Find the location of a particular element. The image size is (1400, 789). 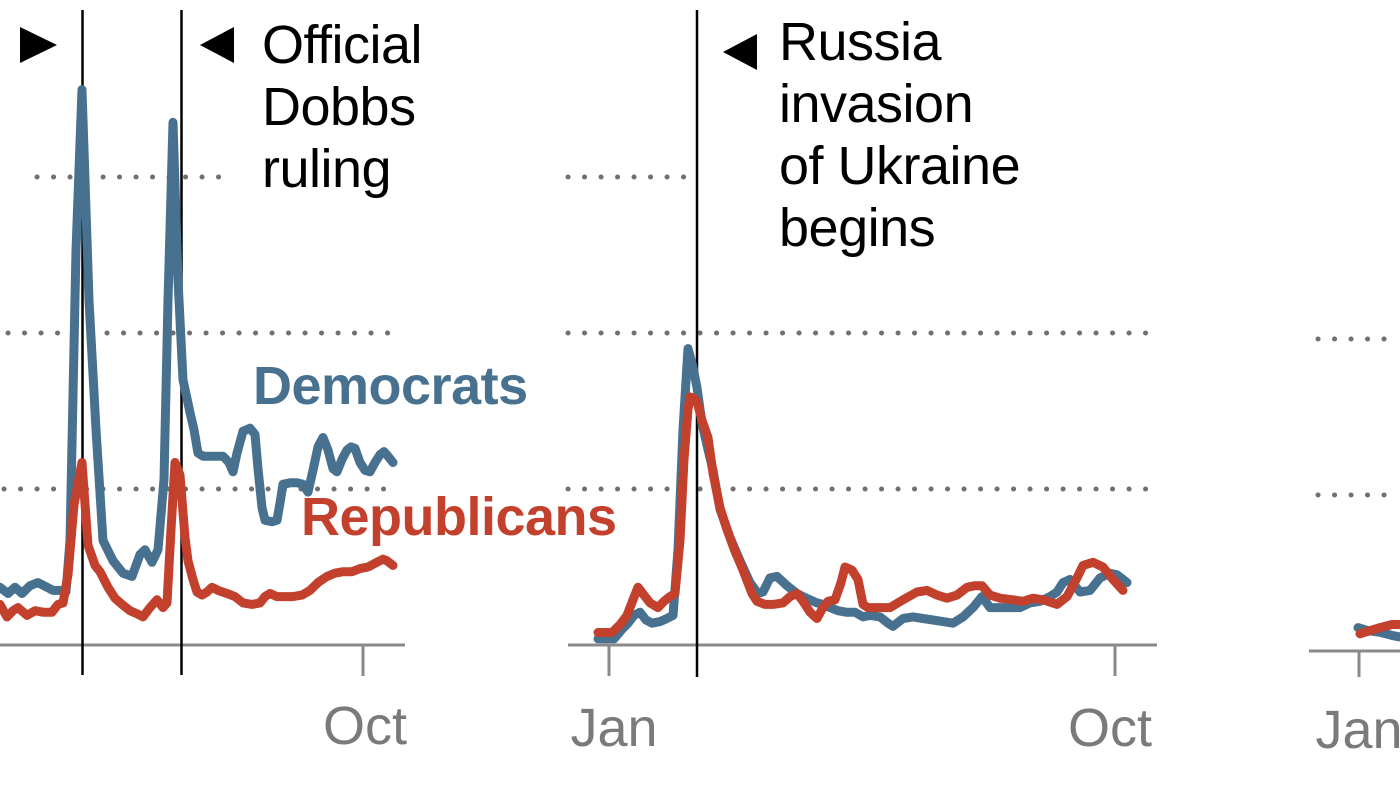

annotation-russia-invasion: Russia invasion of Ukraine begins is located at coordinates (900, 135).